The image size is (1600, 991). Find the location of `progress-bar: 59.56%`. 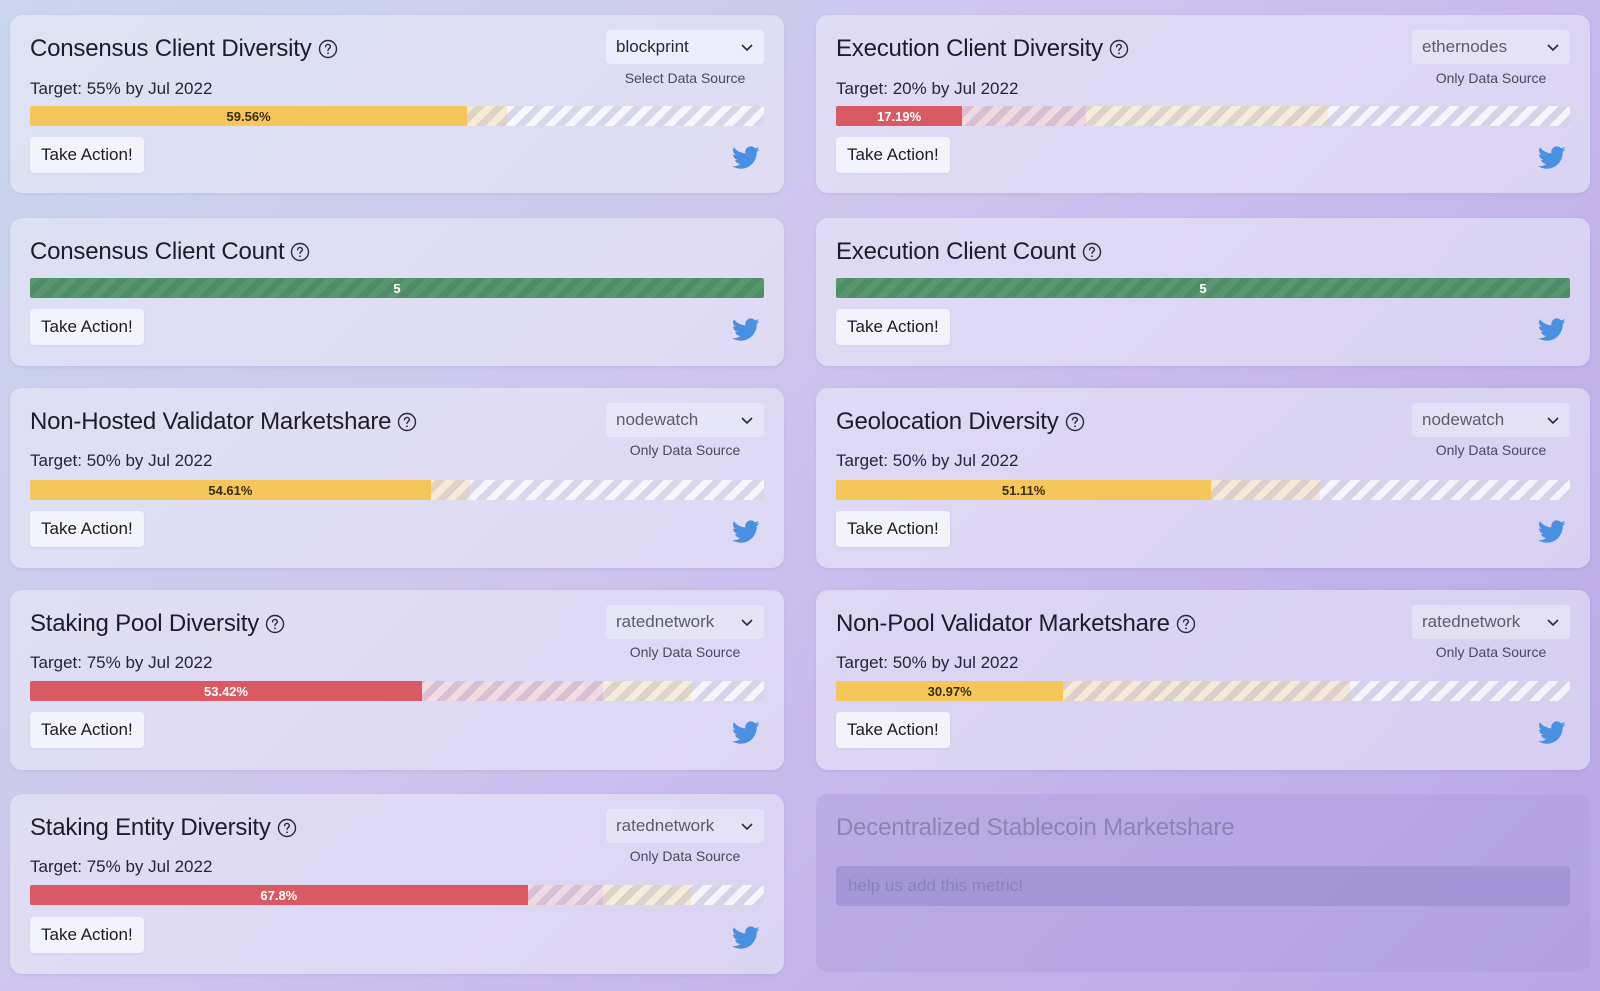

progress-bar: 59.56% is located at coordinates (397, 116).